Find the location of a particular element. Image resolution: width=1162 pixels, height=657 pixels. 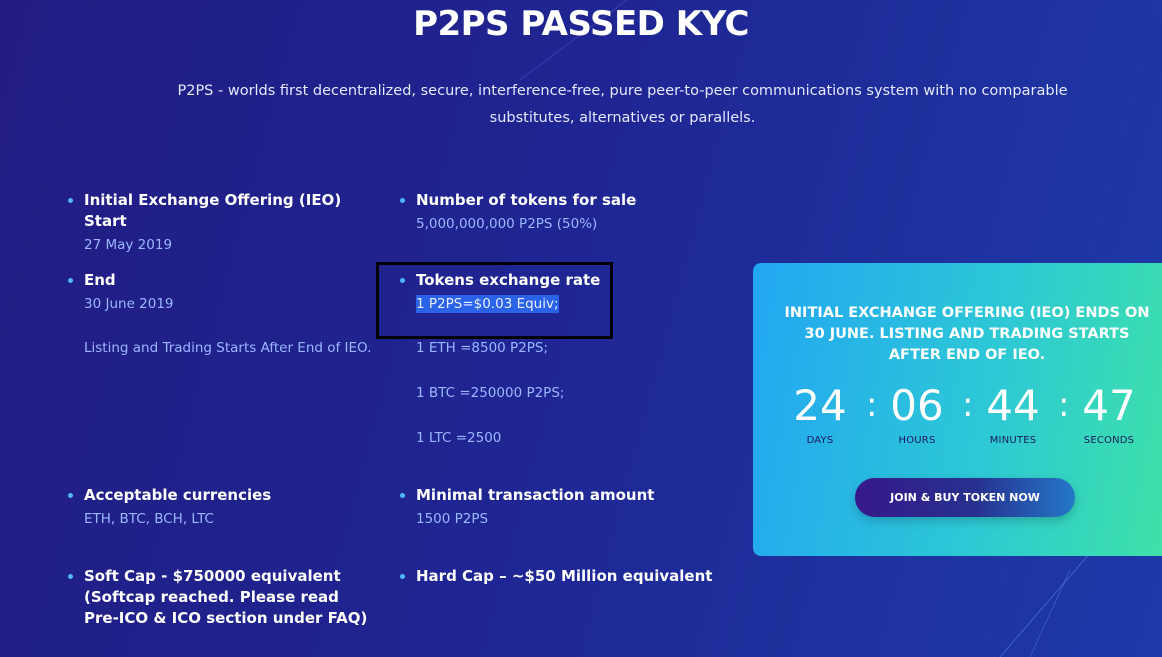

countdown-hours: 06 HOURS is located at coordinates (917, 413).